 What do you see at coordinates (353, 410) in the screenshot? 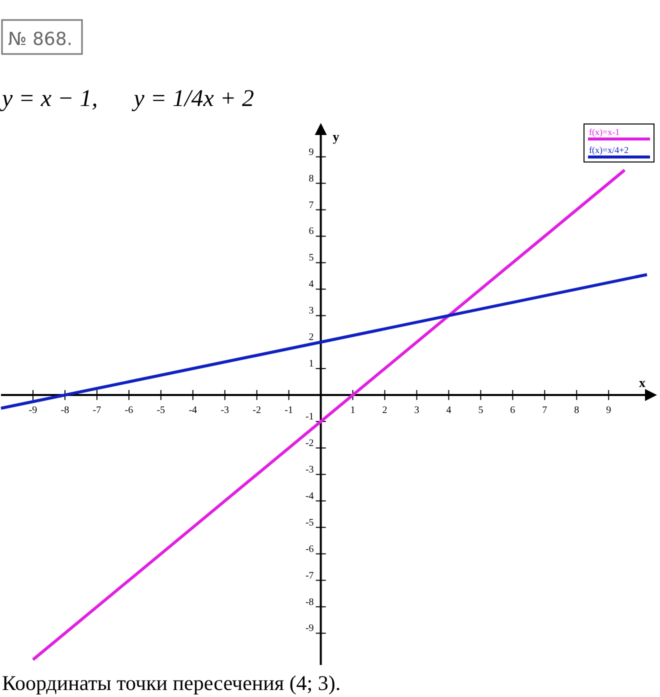
I see `x-tick-label: 1` at bounding box center [353, 410].